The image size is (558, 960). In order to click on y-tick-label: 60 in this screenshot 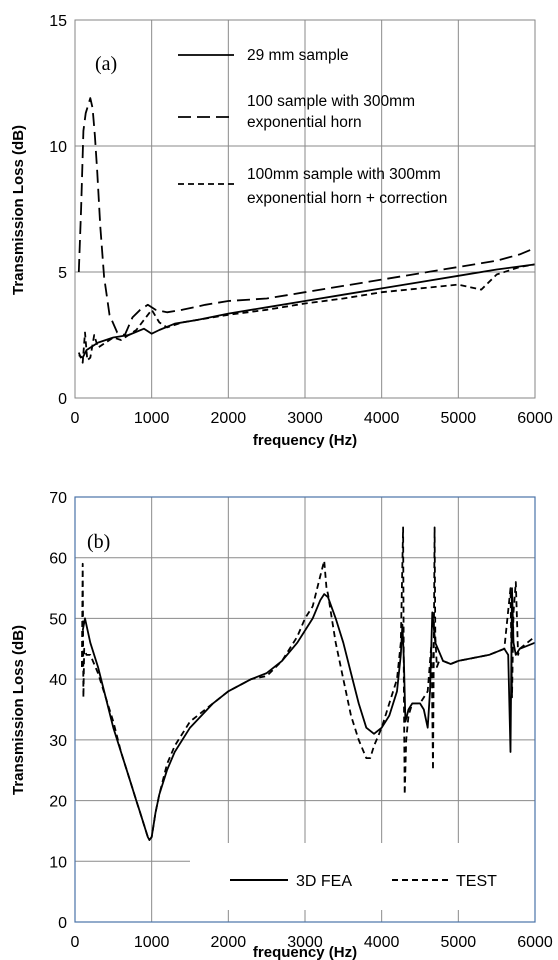, I will do `click(58, 559)`.